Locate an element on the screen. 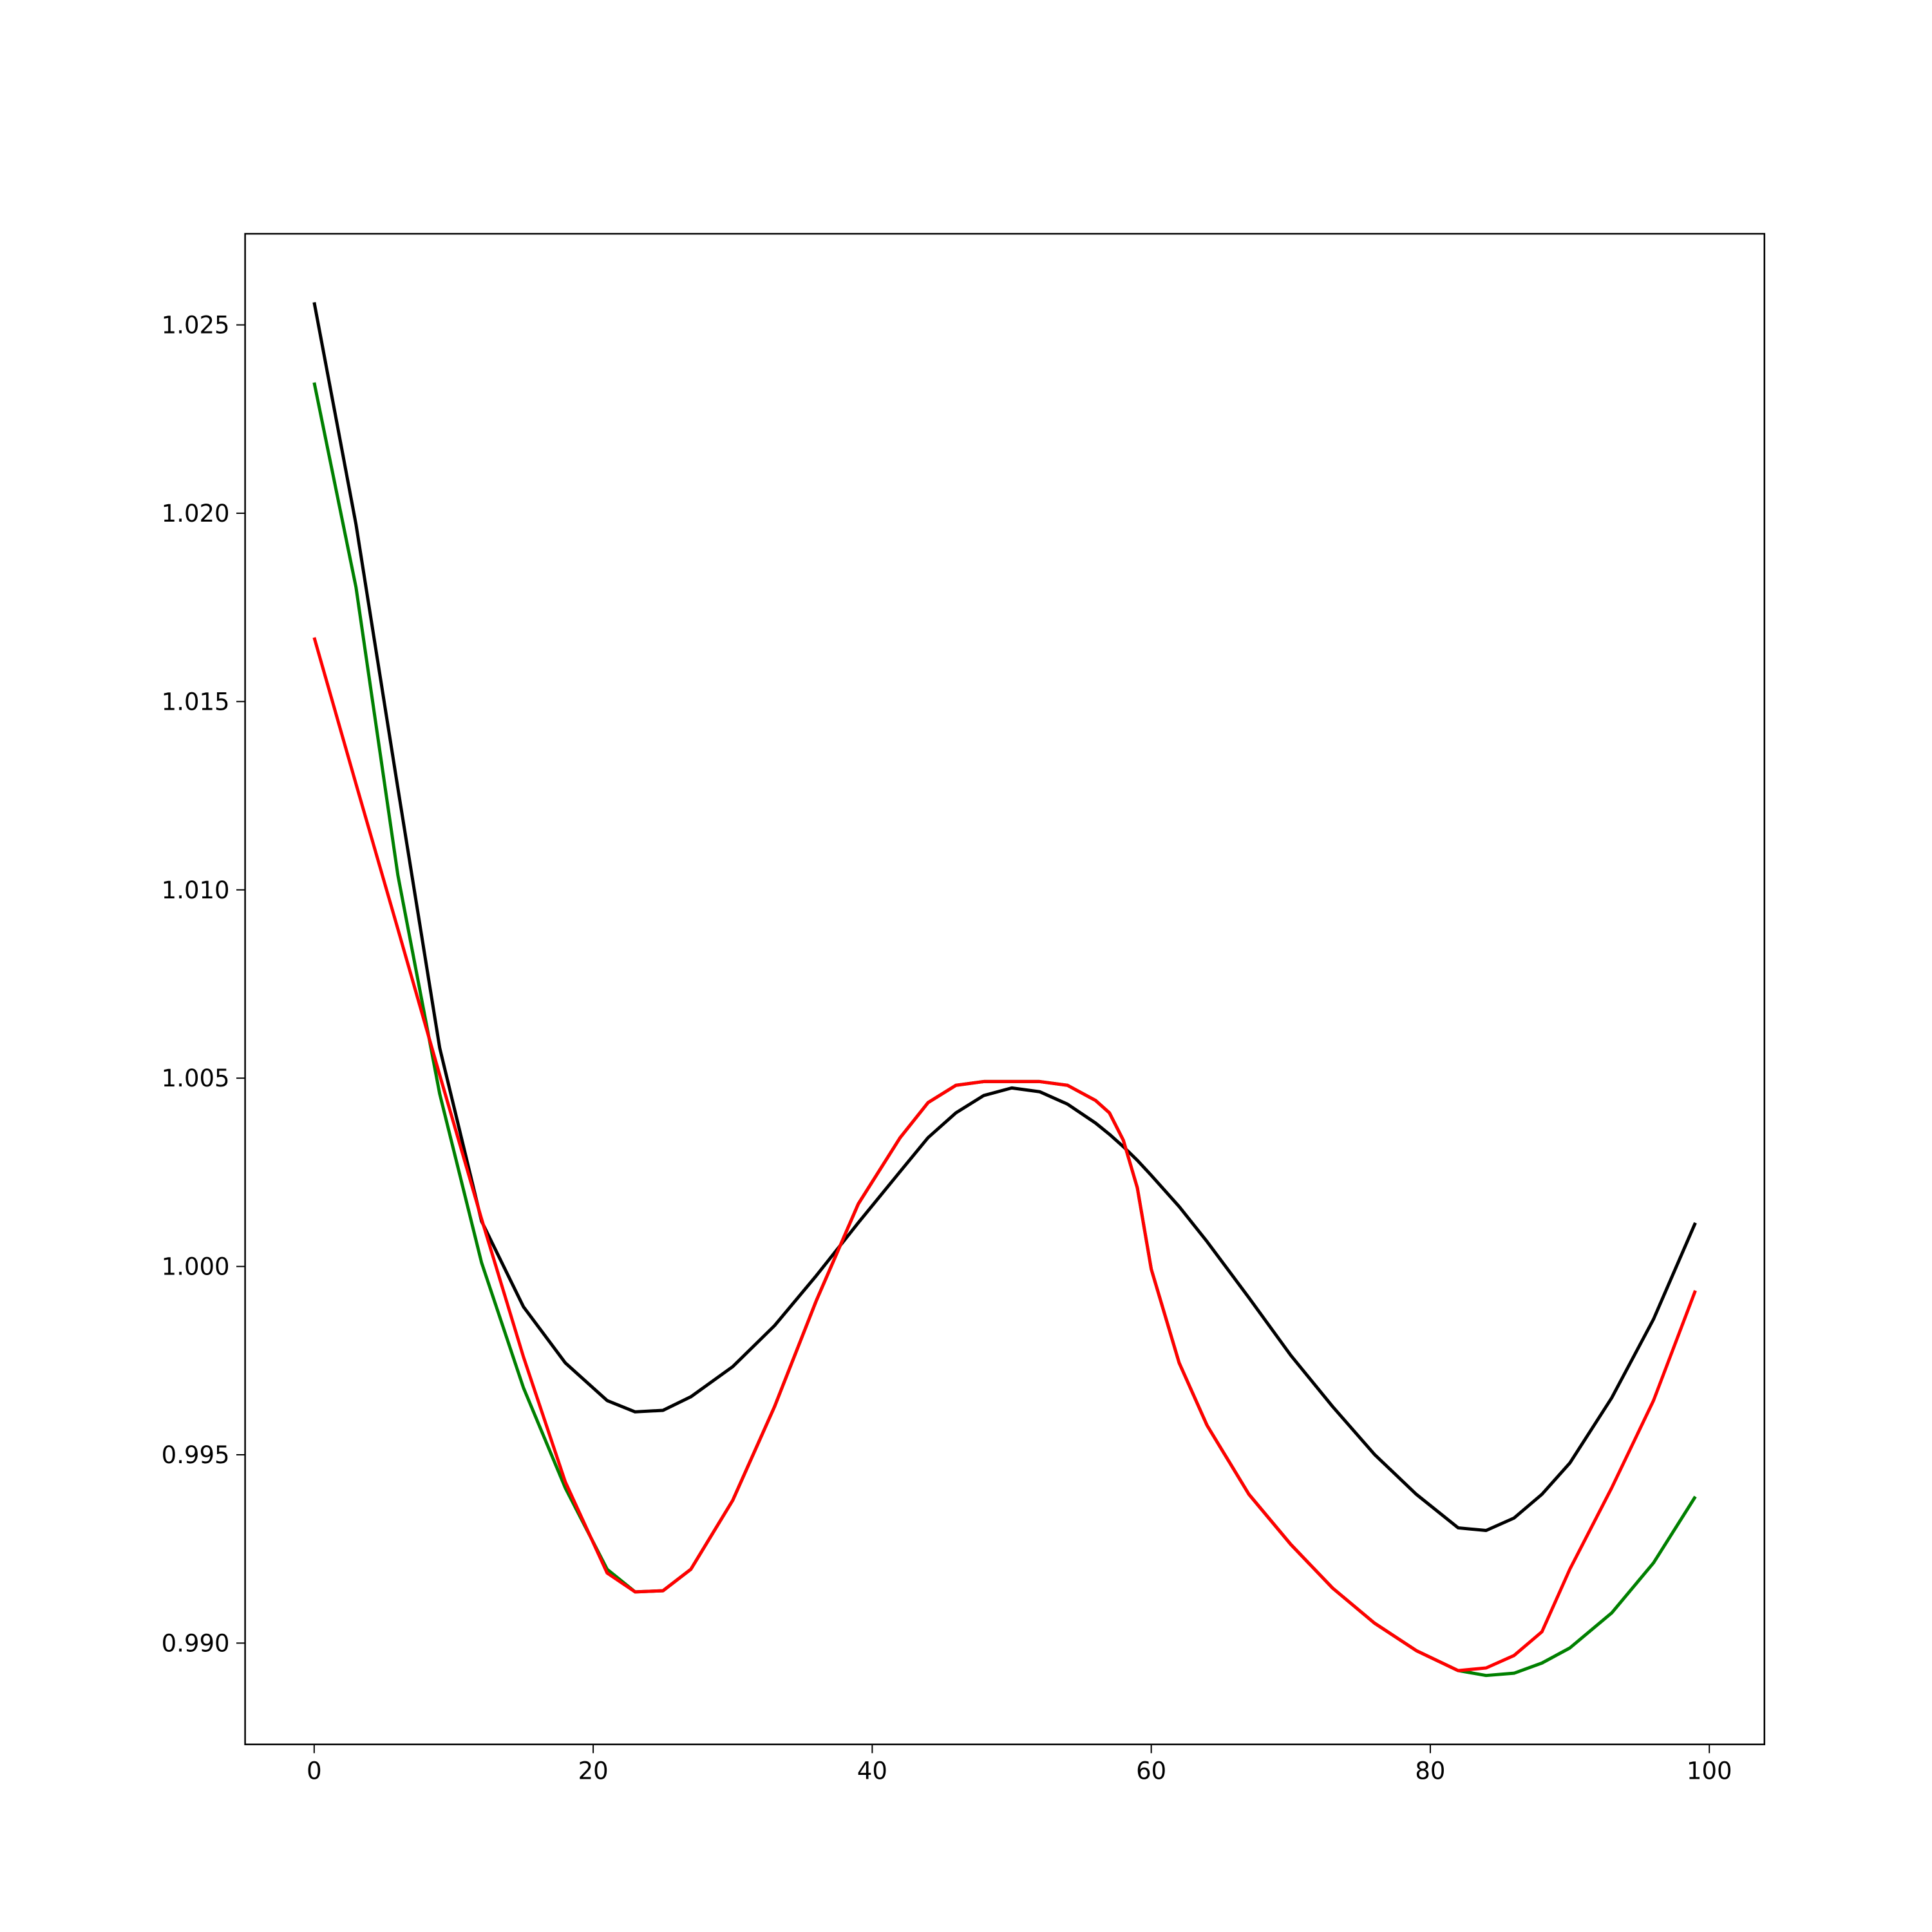  y-tick-label: 1.010 is located at coordinates (196, 890).